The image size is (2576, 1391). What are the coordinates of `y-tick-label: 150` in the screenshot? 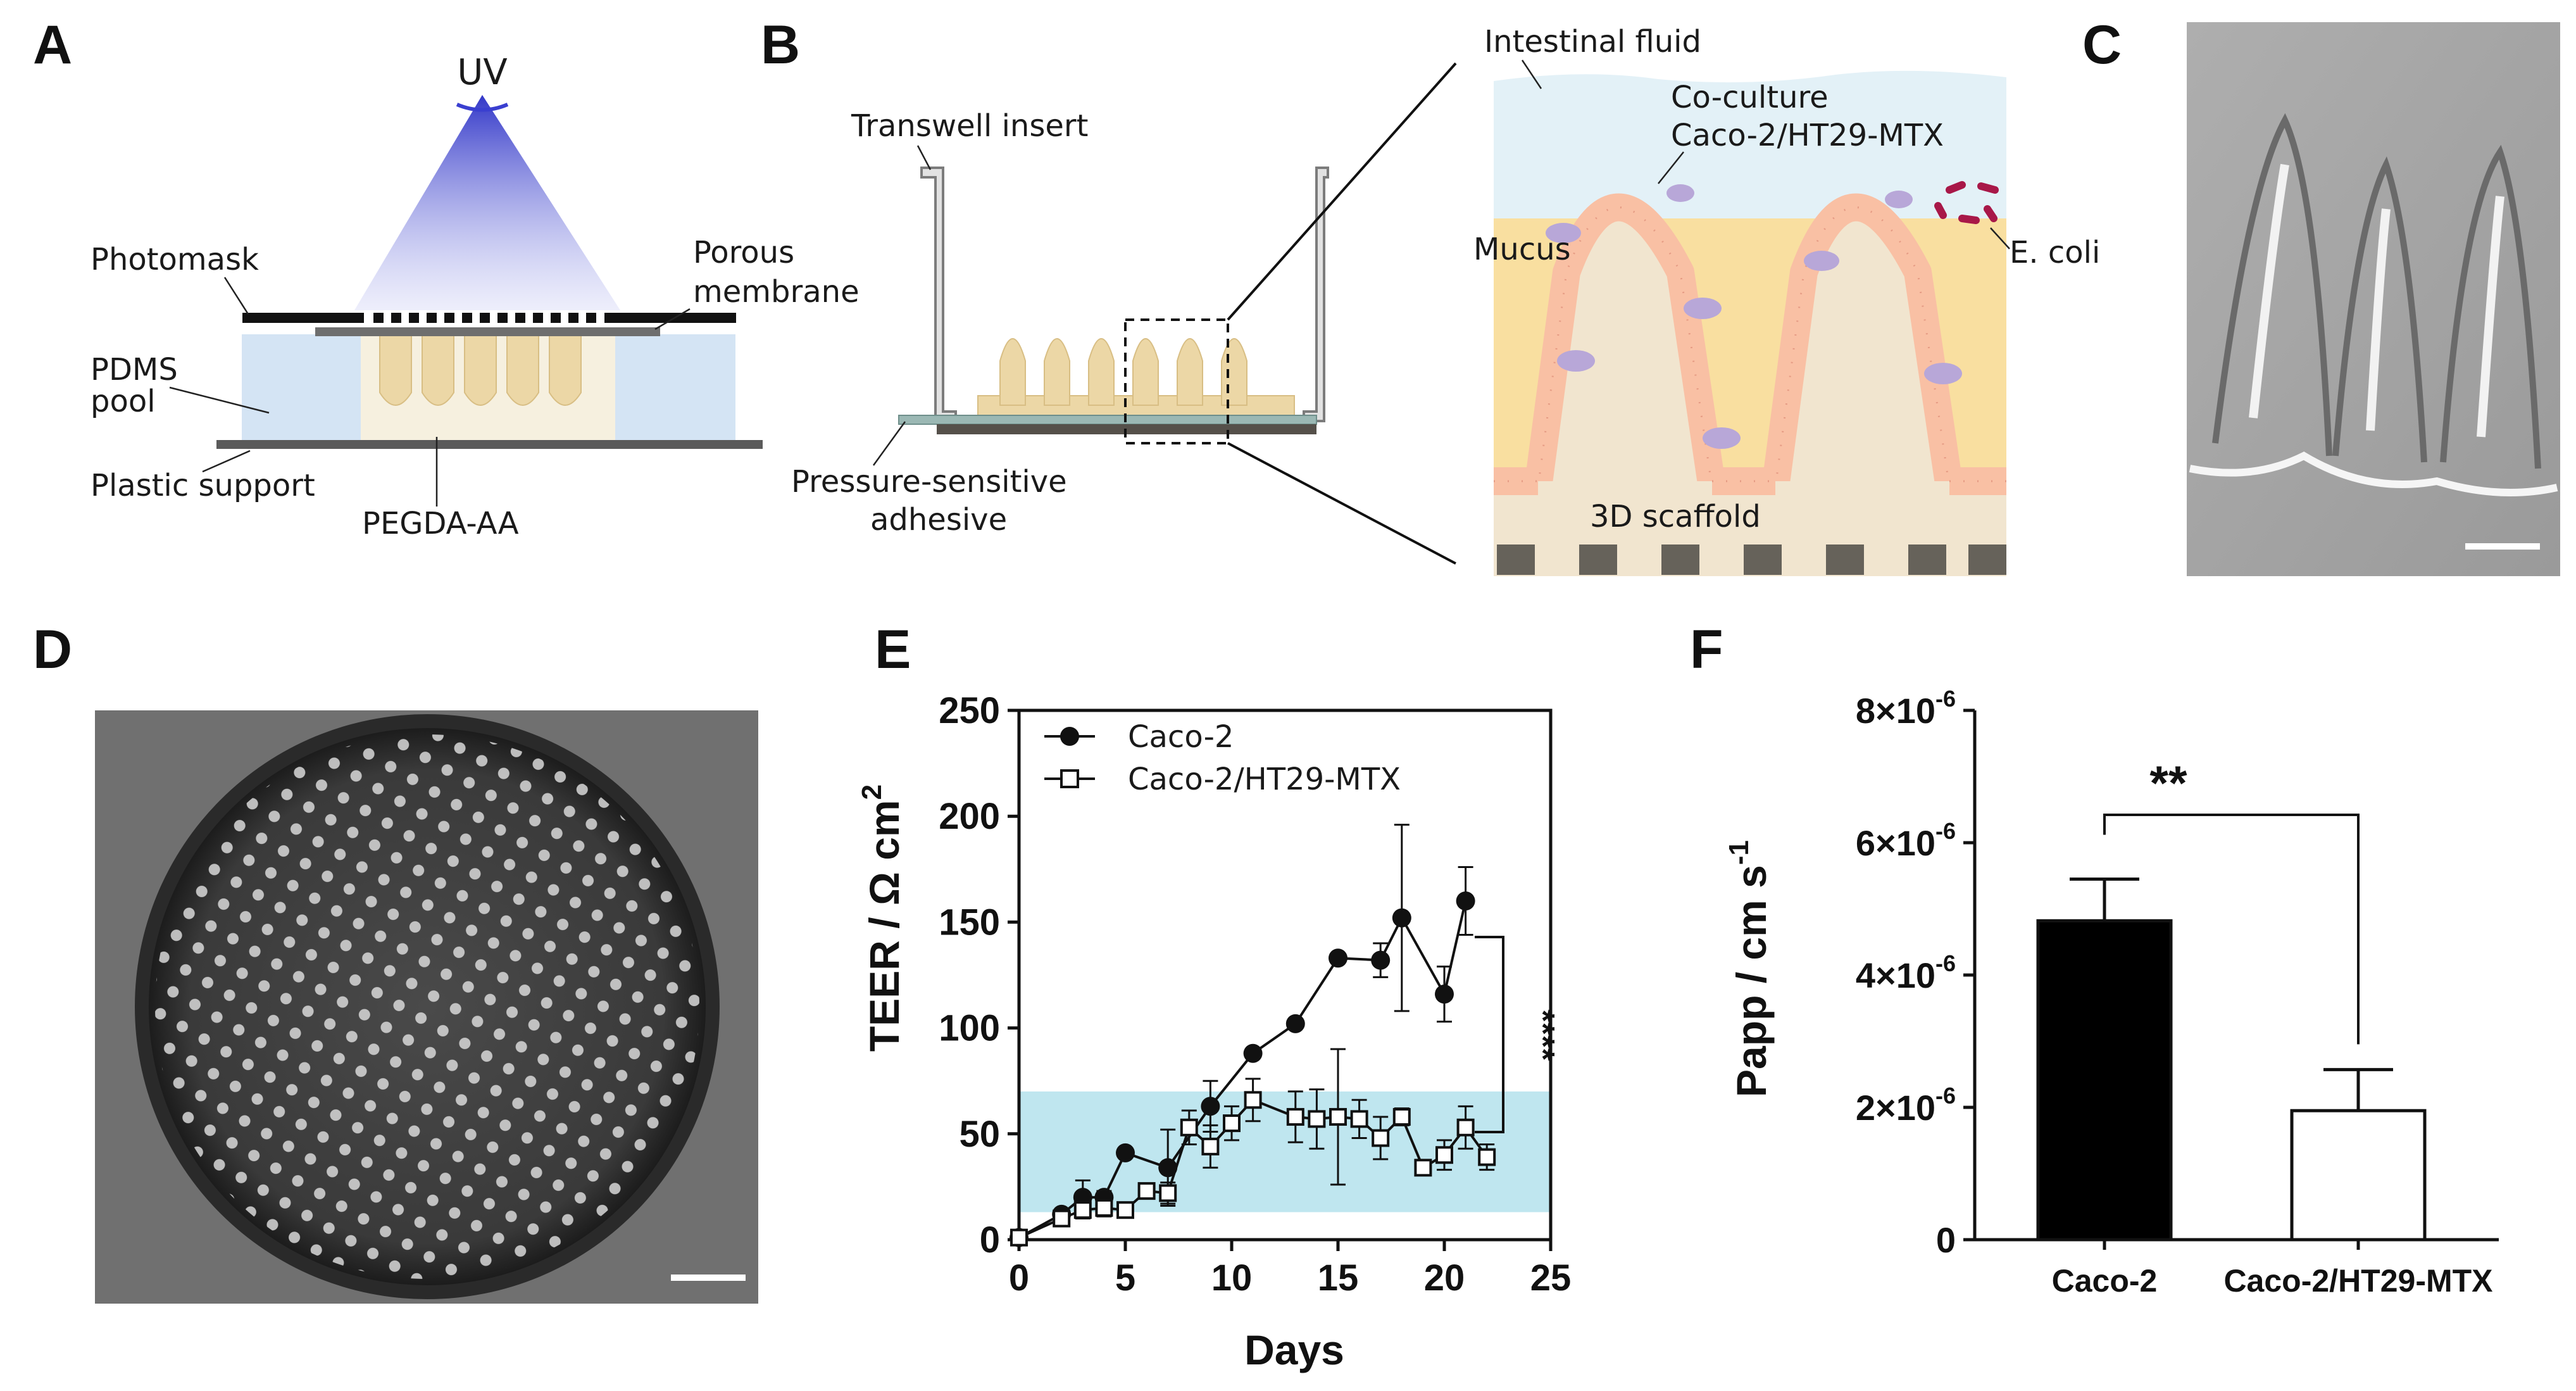 It's located at (970, 923).